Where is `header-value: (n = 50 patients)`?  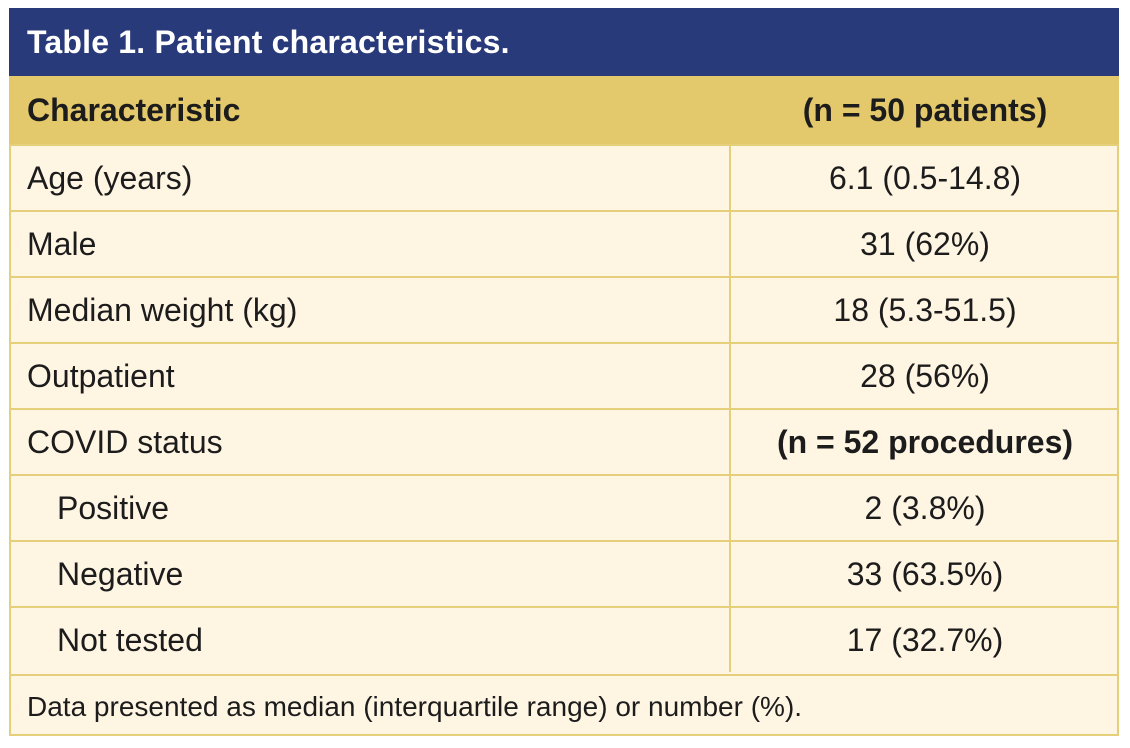 header-value: (n = 50 patients) is located at coordinates (925, 109).